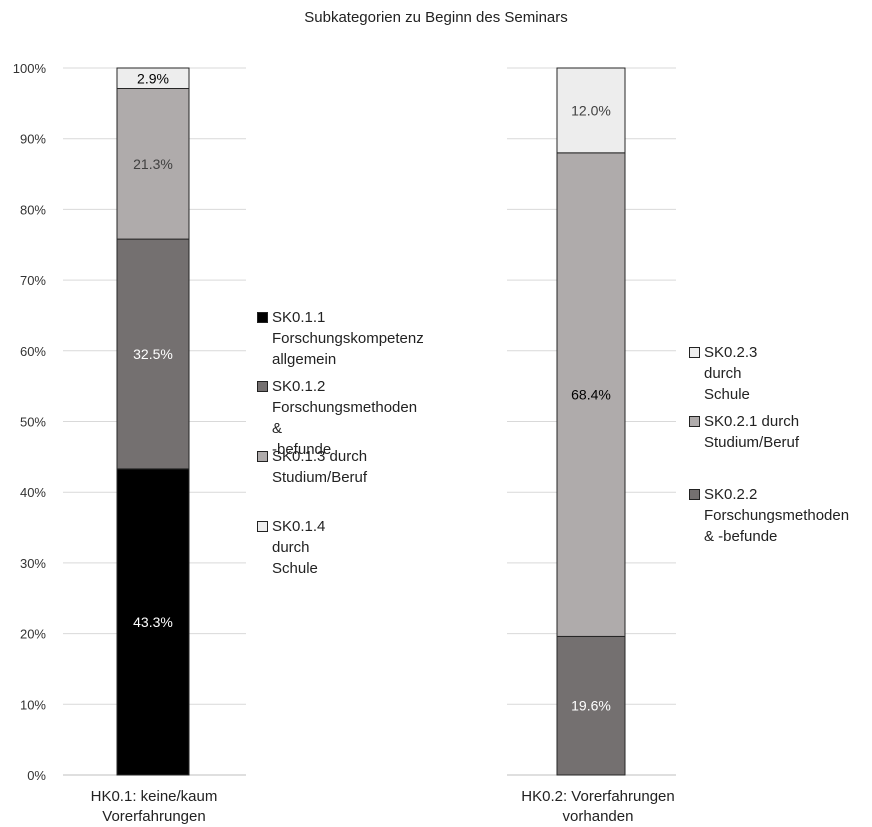 This screenshot has height=827, width=872. I want to click on data-label: 2.9%, so click(153, 78).